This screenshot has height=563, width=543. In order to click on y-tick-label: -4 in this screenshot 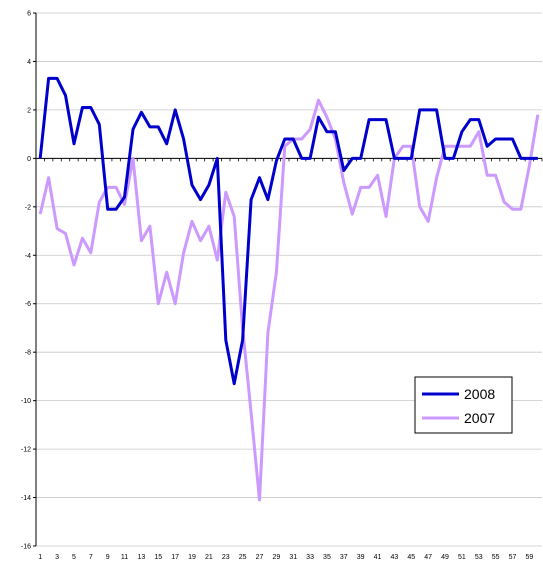, I will do `click(28, 256)`.